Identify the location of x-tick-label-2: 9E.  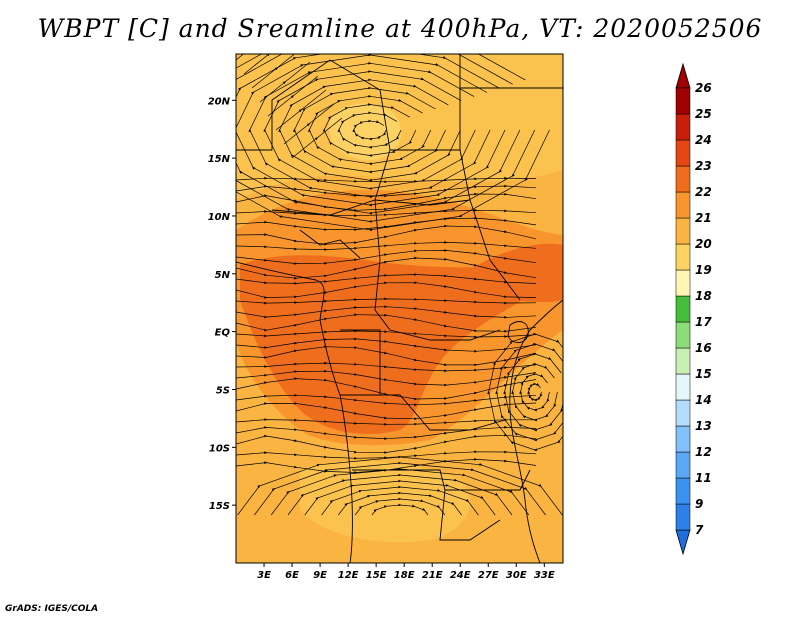
(320, 575).